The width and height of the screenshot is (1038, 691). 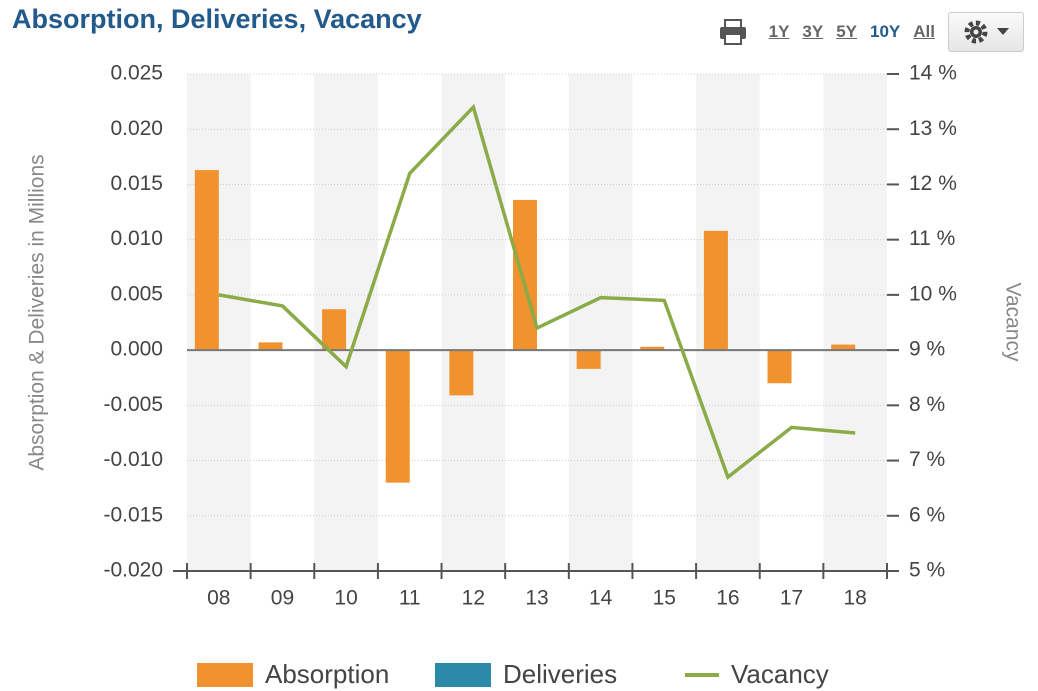 I want to click on y2-axis-label: Vacancy, so click(x=1012, y=322).